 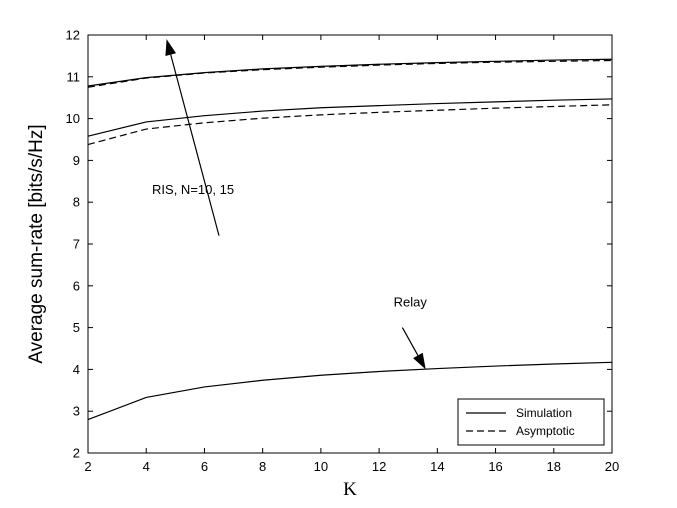 I want to click on series-line-1-dashed, so click(x=350, y=73).